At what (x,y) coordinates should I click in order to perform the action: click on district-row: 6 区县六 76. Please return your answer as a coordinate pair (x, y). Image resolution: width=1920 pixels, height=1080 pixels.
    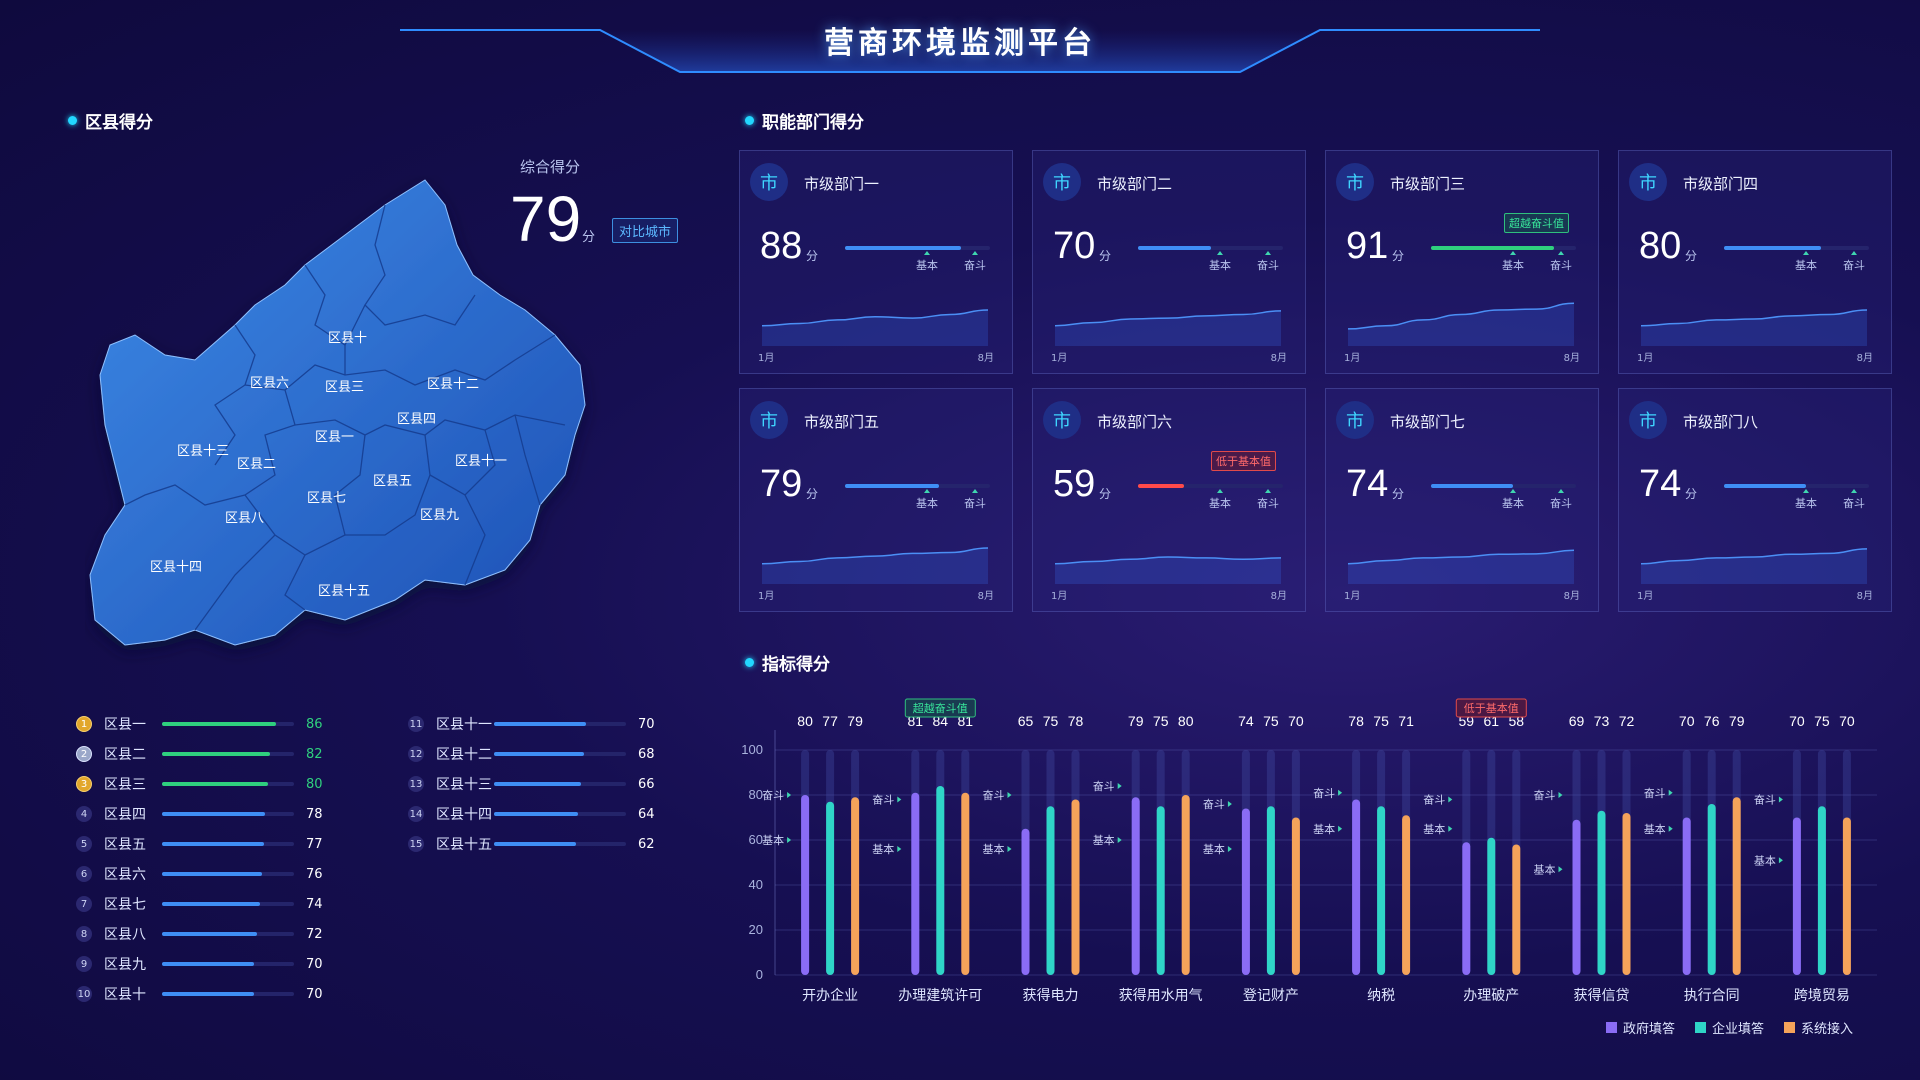
    Looking at the image, I should click on (199, 874).